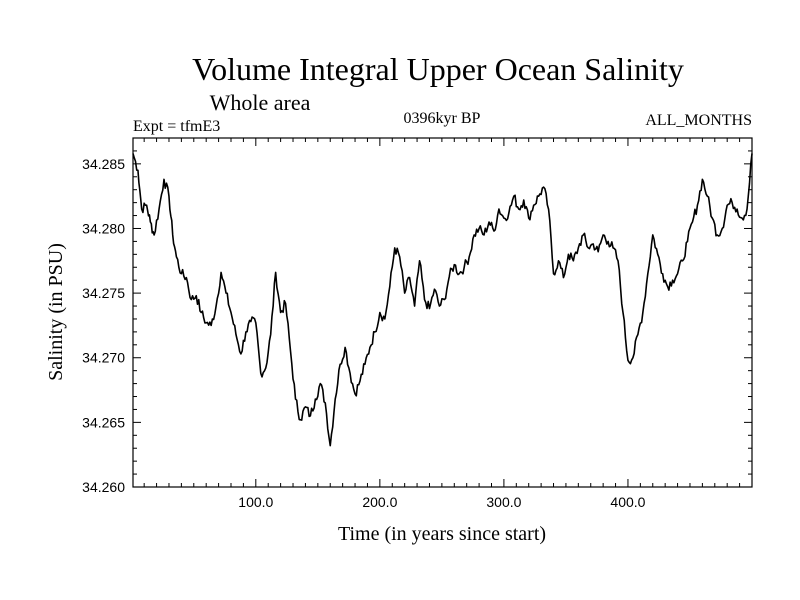 This screenshot has height=600, width=800. Describe the element at coordinates (260, 102) in the screenshot. I see `chart-subtitle: Whole area` at that location.